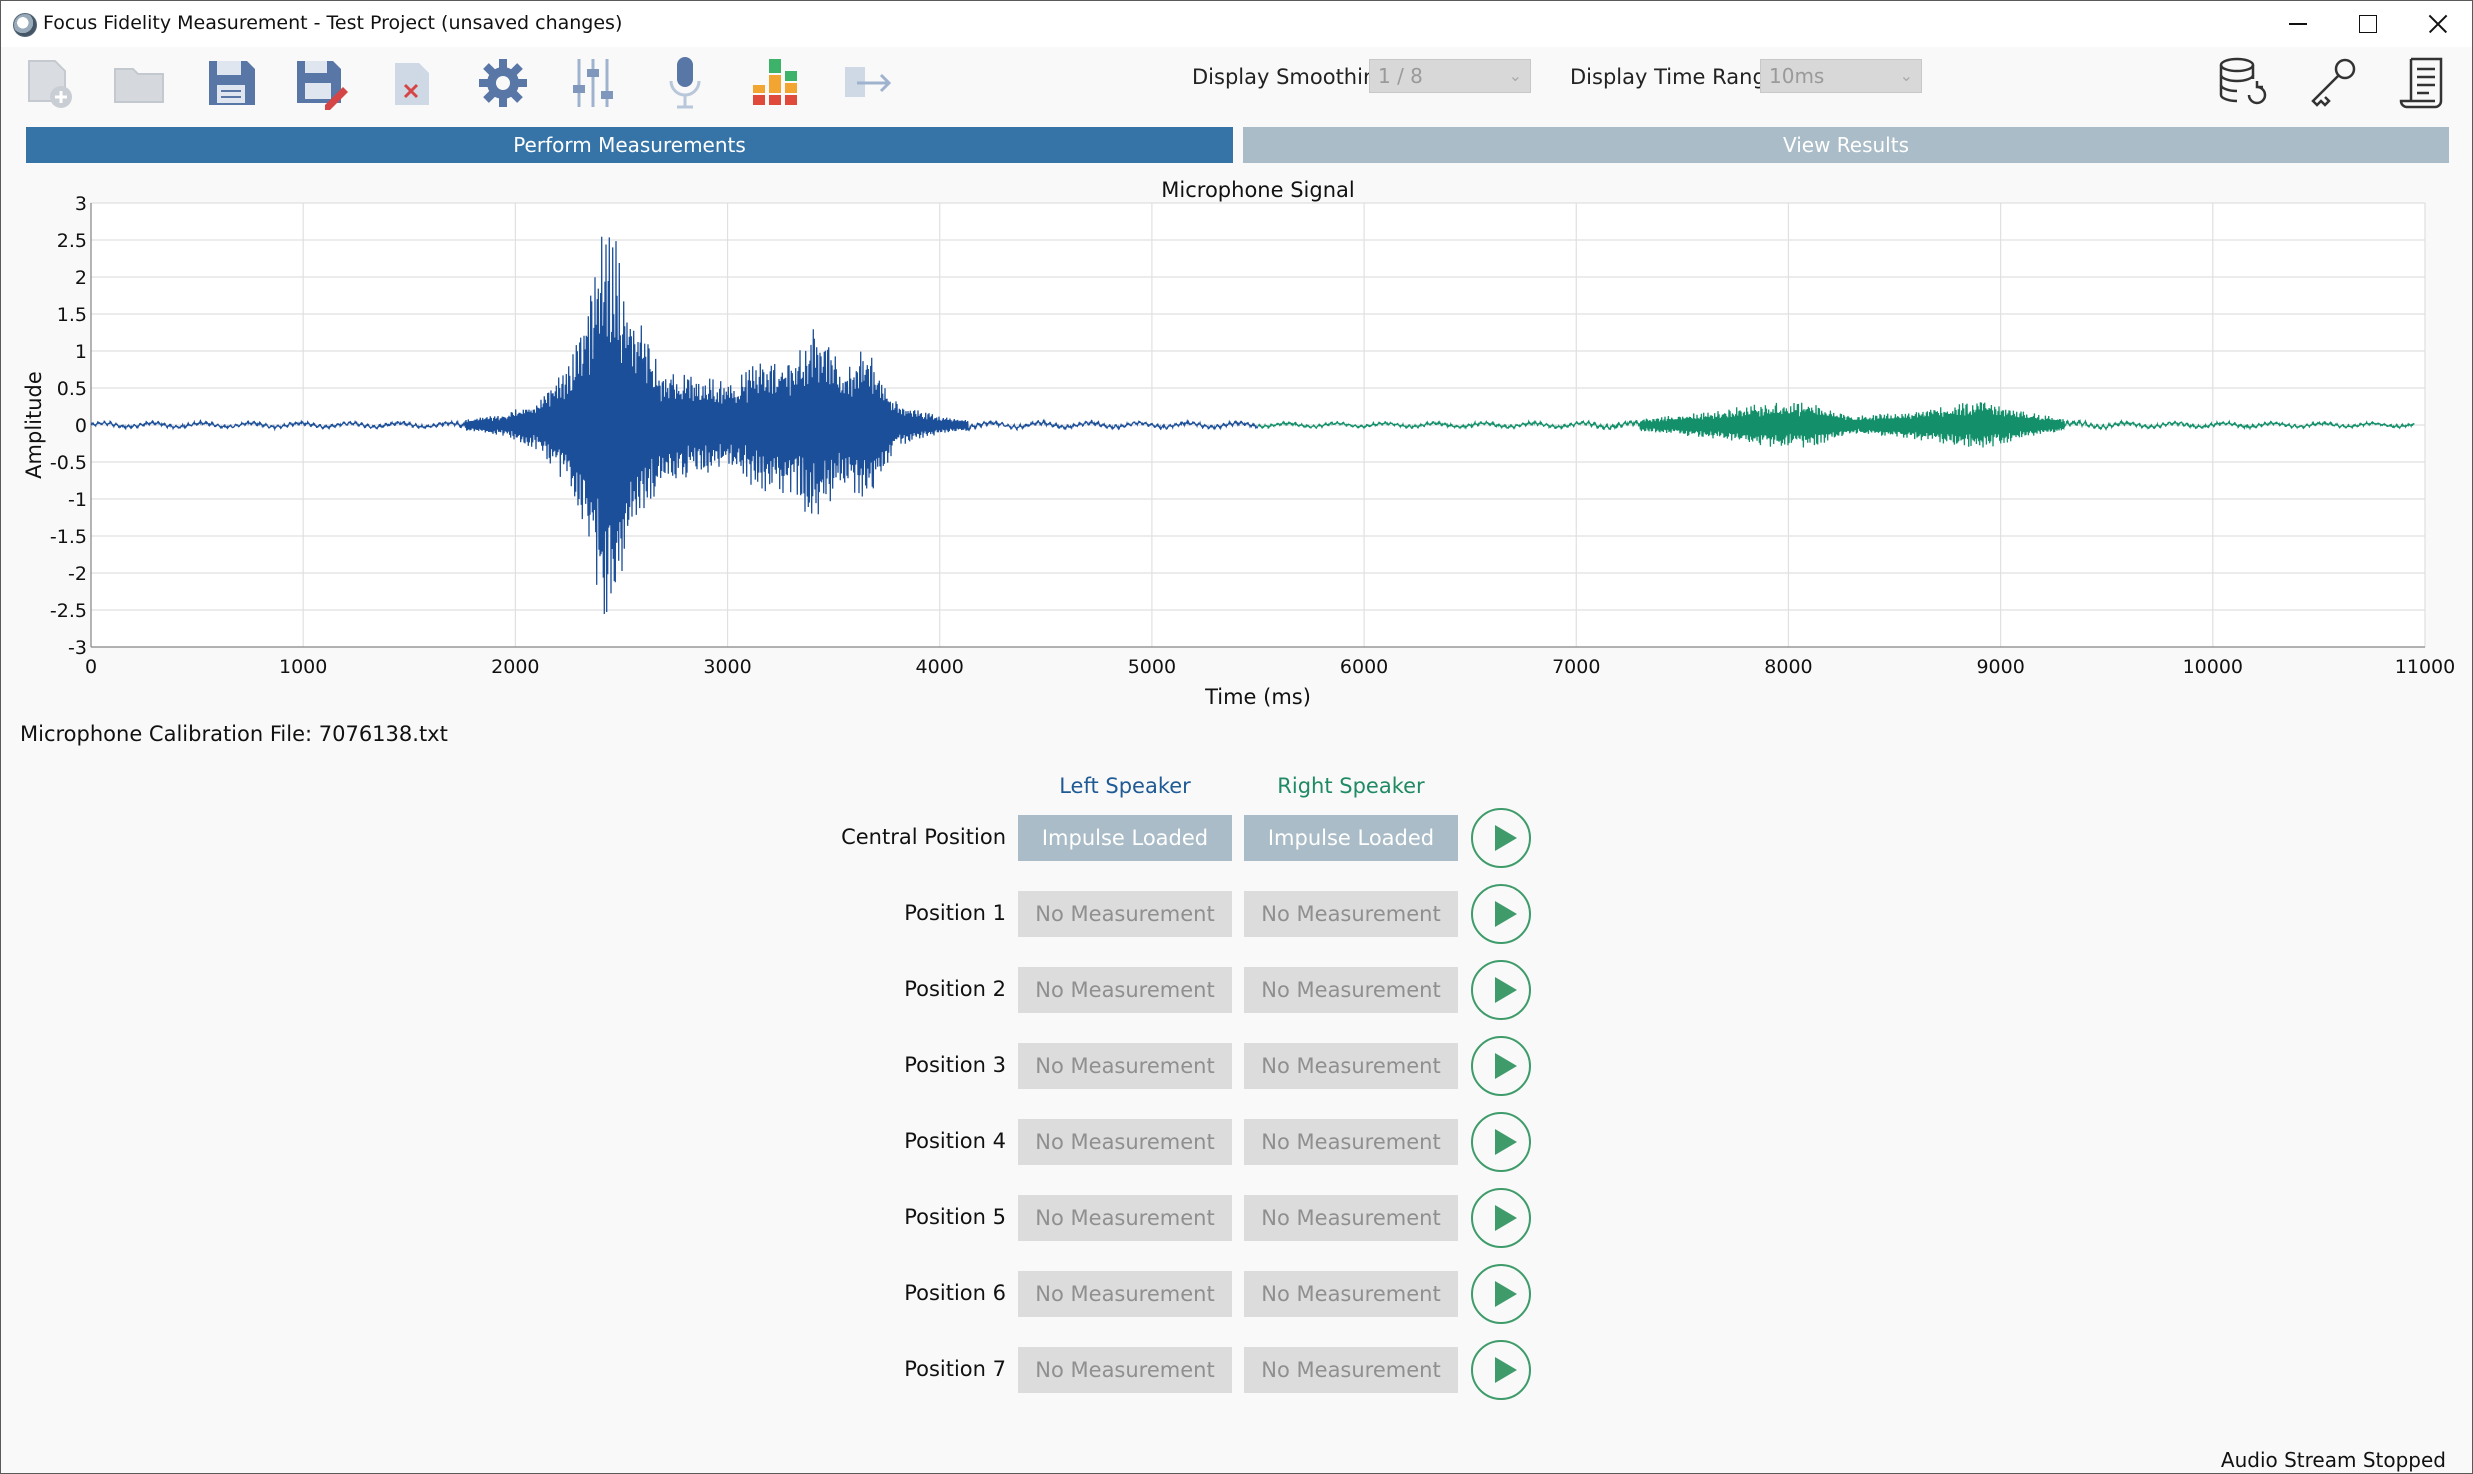 The image size is (2473, 1474). I want to click on x-tick-label: 4000, so click(940, 667).